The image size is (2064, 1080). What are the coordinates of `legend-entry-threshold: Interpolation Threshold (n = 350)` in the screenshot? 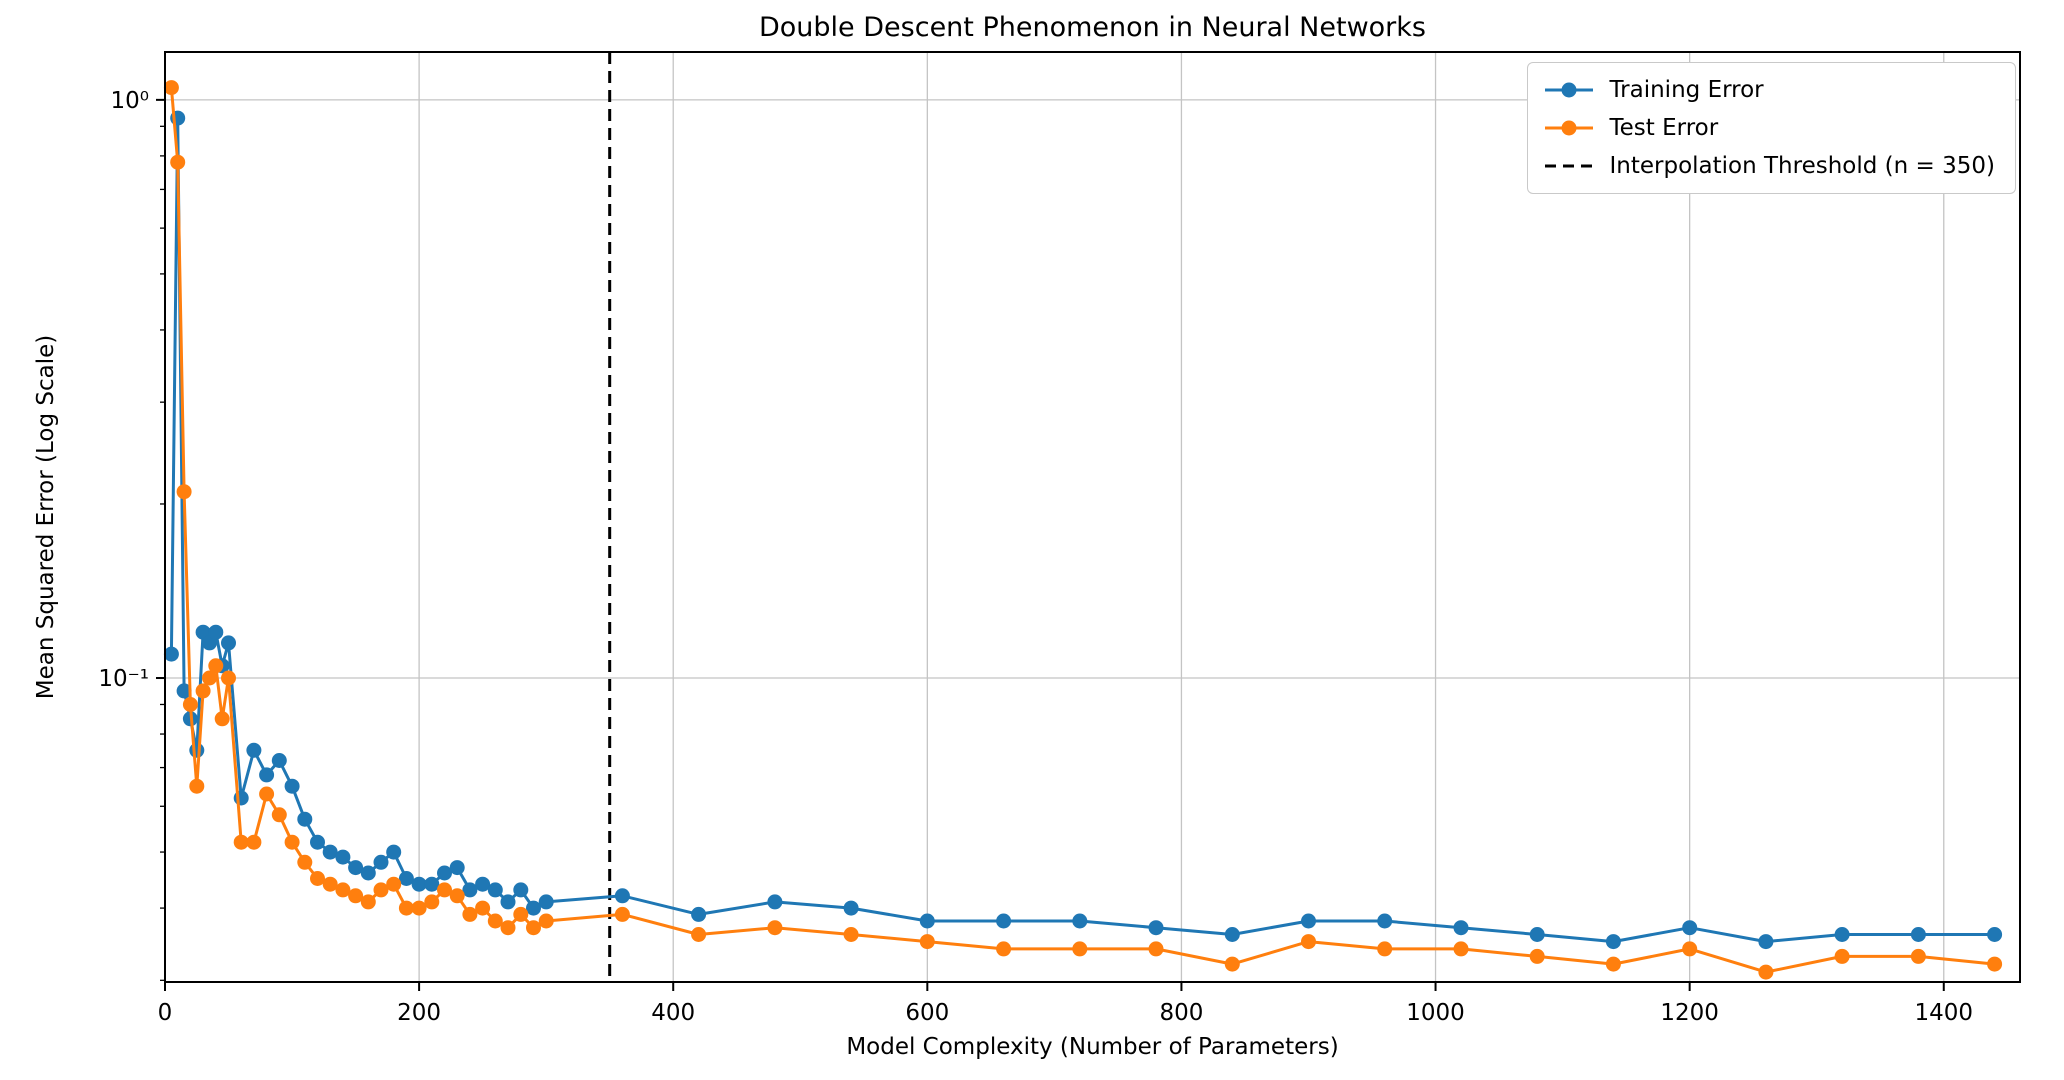 It's located at (1770, 166).